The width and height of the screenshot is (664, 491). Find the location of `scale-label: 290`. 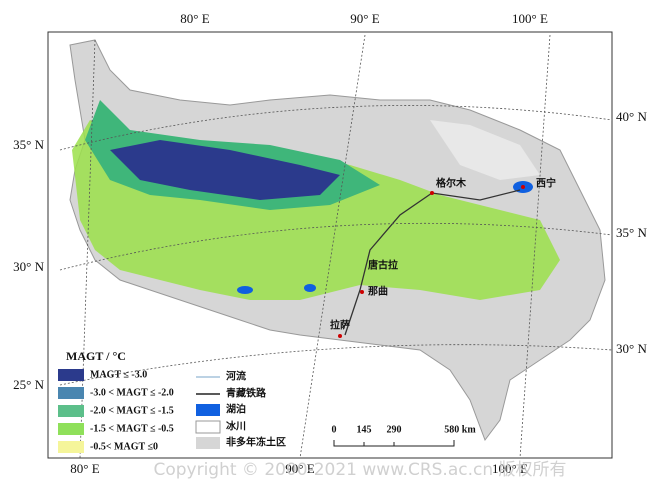

scale-label: 290 is located at coordinates (394, 429).